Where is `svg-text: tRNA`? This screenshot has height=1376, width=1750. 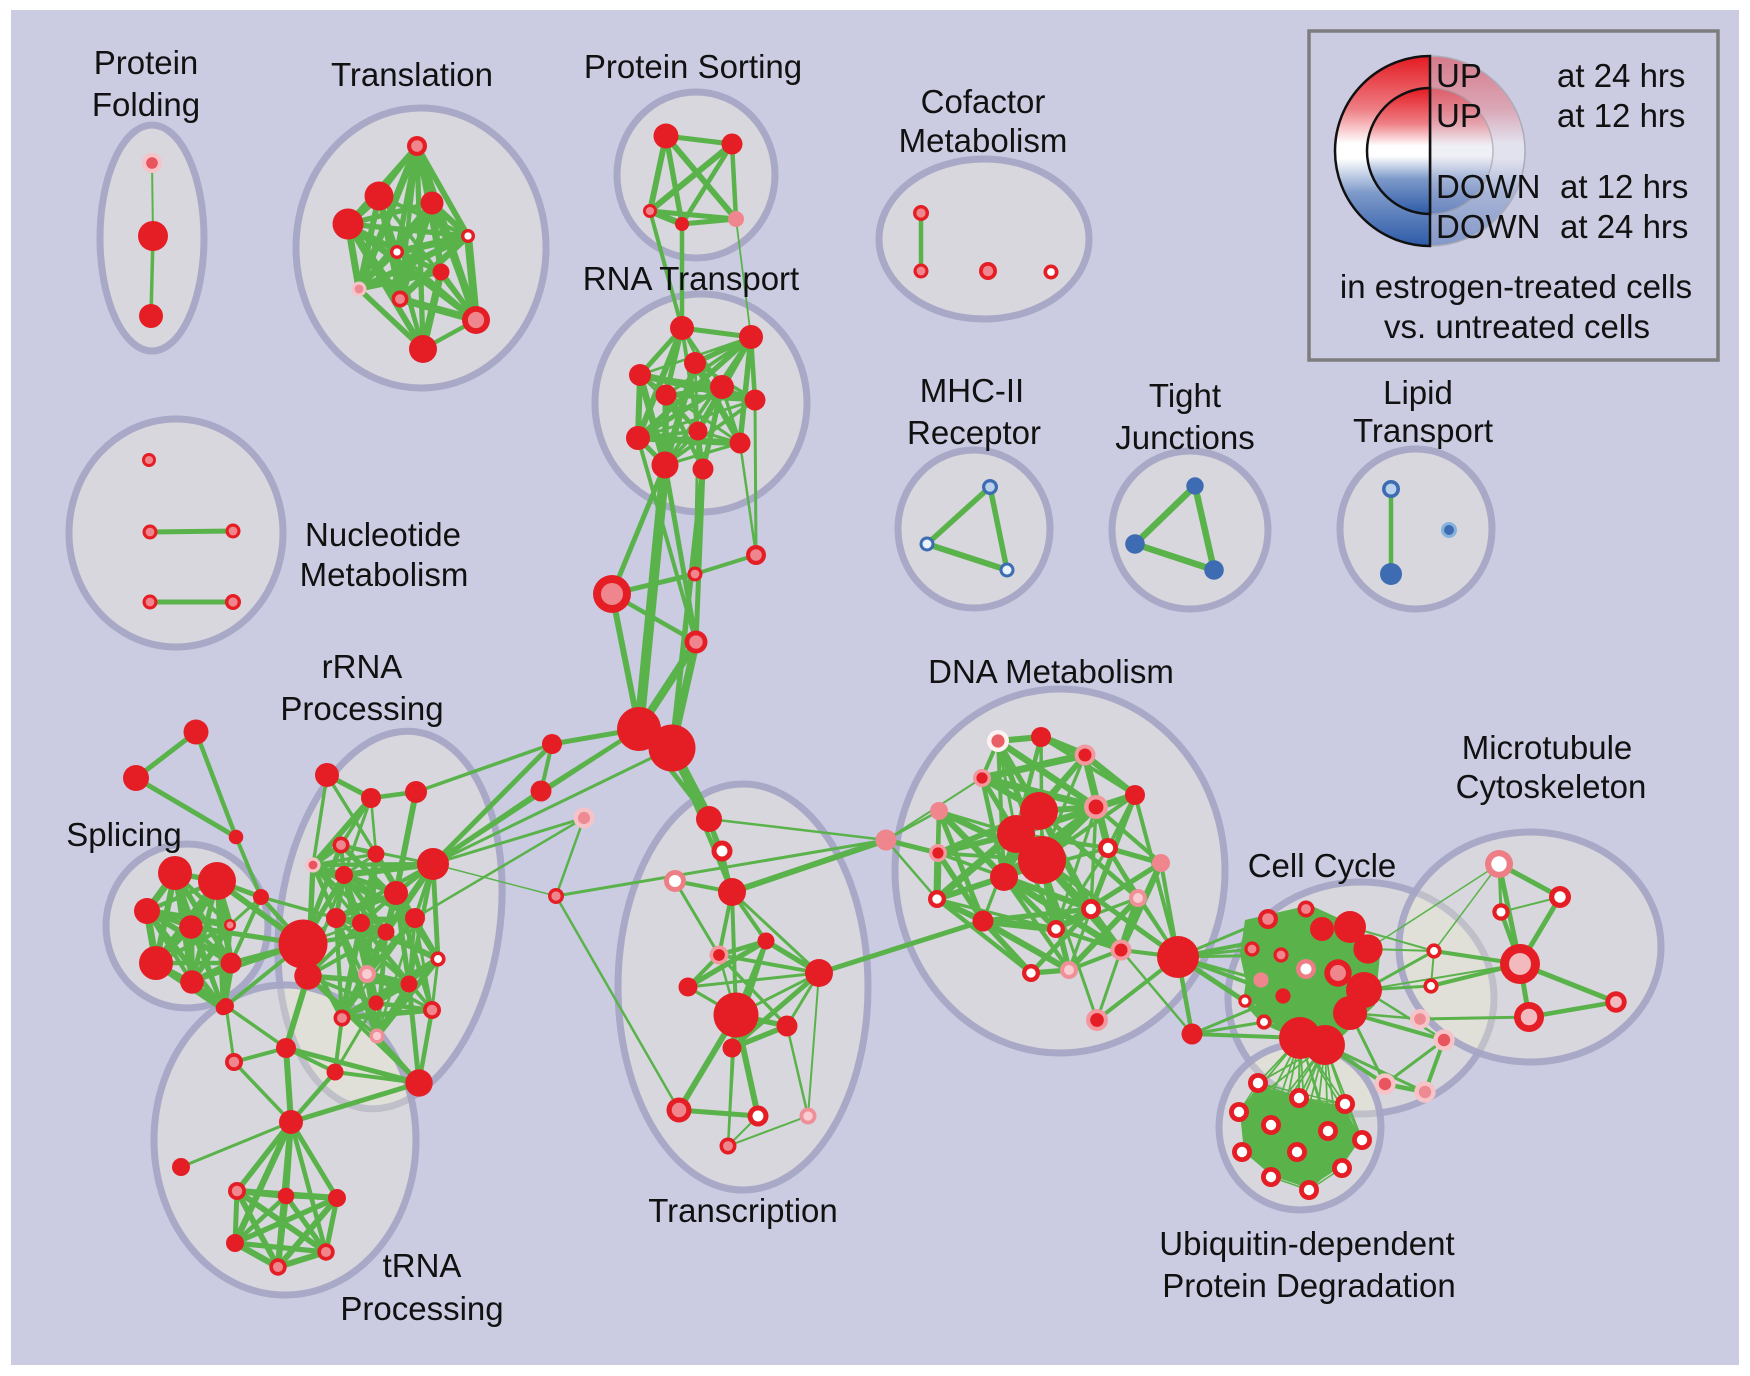
svg-text: tRNA is located at coordinates (422, 1265).